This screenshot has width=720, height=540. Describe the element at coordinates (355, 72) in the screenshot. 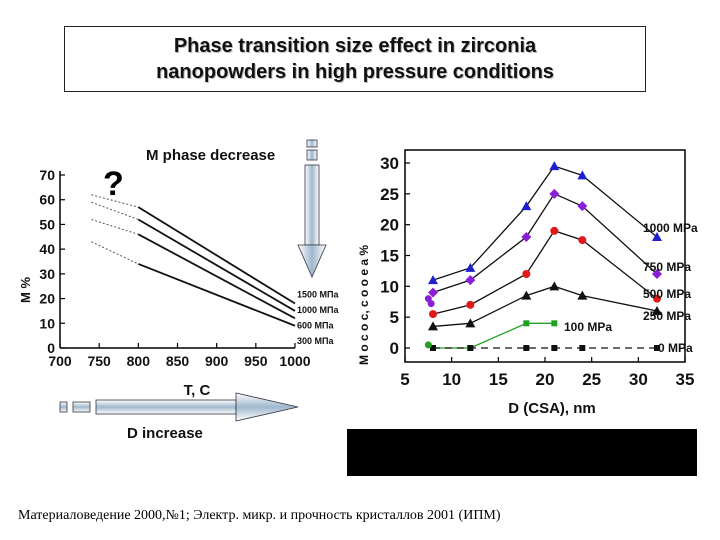

I see `title-line-2: nanopowders in high pressure conditions` at that location.